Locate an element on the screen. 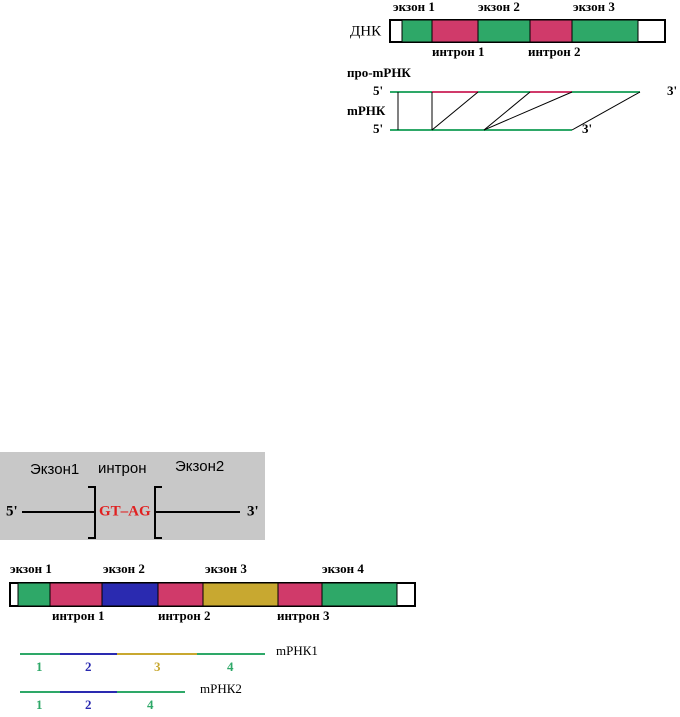 This screenshot has width=680, height=717. dna-label: ДНК is located at coordinates (366, 31).